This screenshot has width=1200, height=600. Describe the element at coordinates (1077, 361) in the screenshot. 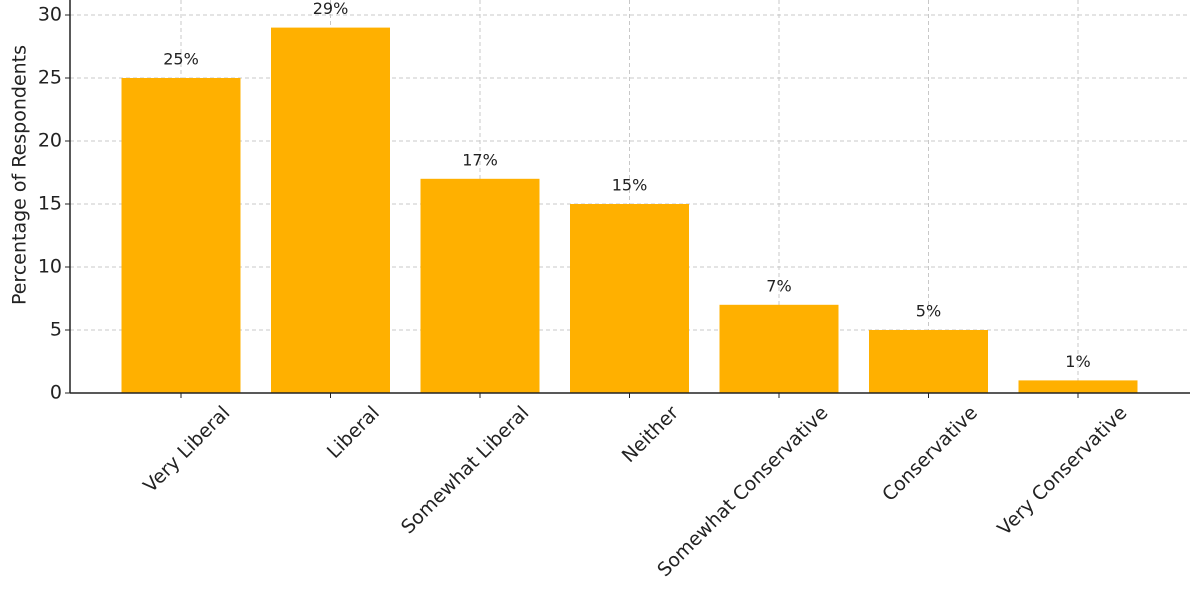

I see `value-label: 1%` at that location.